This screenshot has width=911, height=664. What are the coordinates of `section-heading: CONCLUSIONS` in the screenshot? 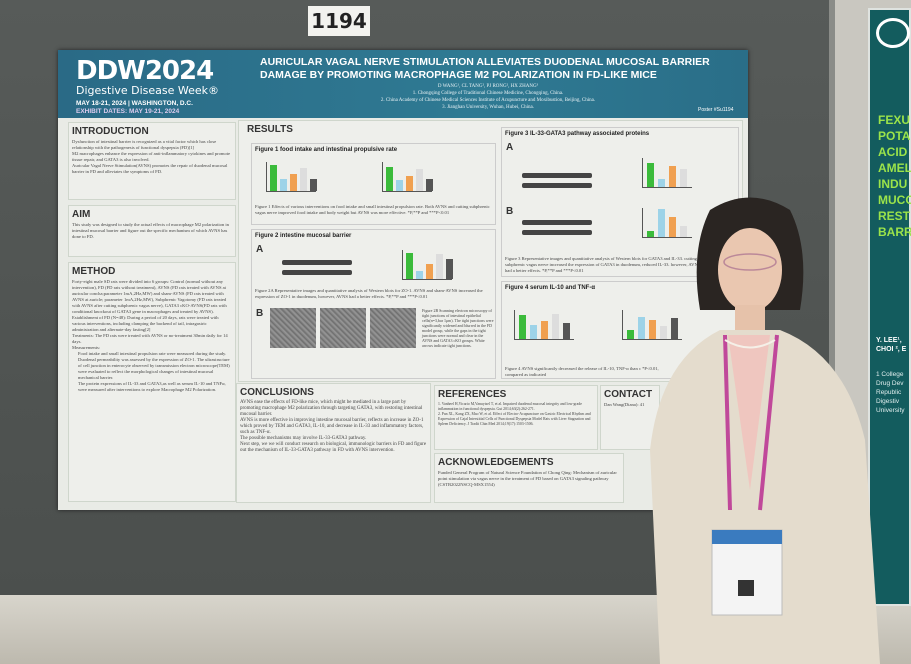 It's located at (277, 392).